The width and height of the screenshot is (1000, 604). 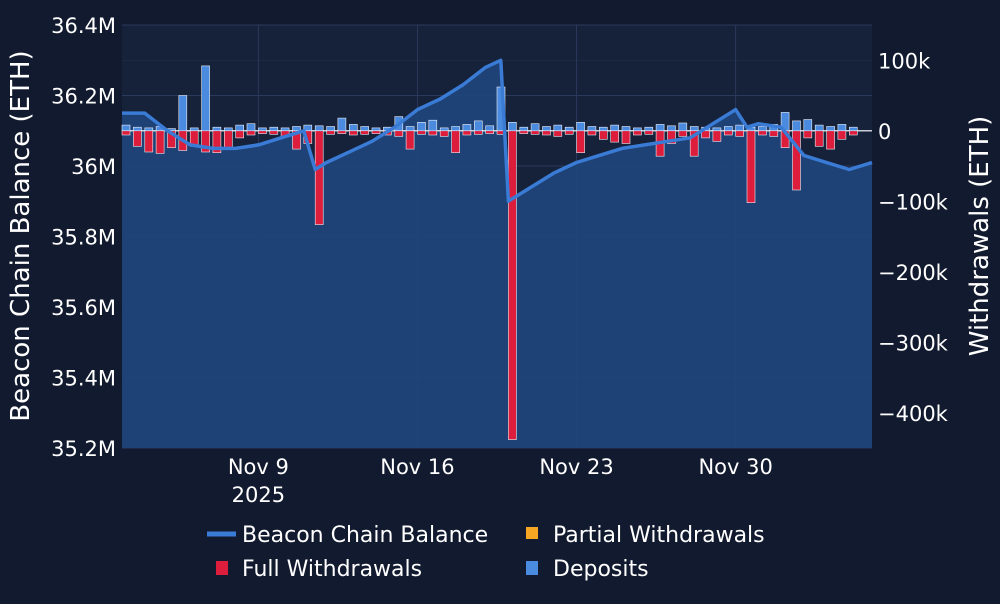 What do you see at coordinates (258, 495) in the screenshot?
I see `x-tick-sublabel: 2025` at bounding box center [258, 495].